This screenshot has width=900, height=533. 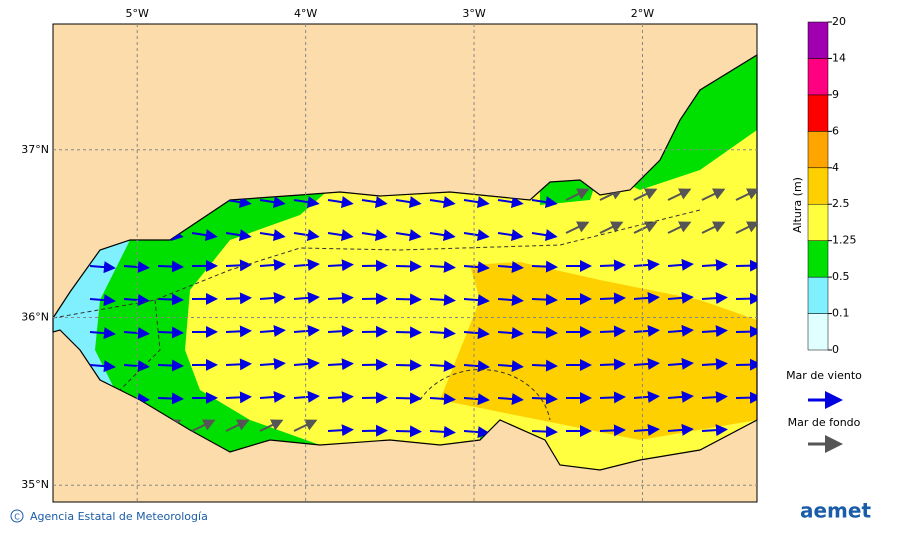 What do you see at coordinates (841, 203) in the screenshot?
I see `colorbar-label: 2.5` at bounding box center [841, 203].